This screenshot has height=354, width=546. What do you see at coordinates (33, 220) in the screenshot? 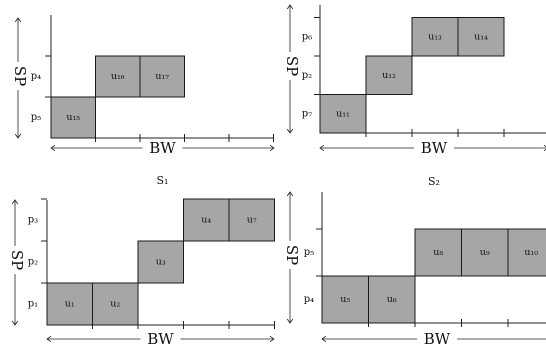
I see `row-label-3: p₃` at bounding box center [33, 220].